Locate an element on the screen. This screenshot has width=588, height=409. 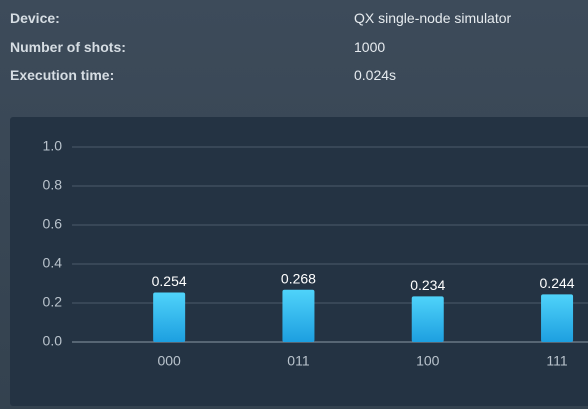
value-label: 0.234 is located at coordinates (427, 285).